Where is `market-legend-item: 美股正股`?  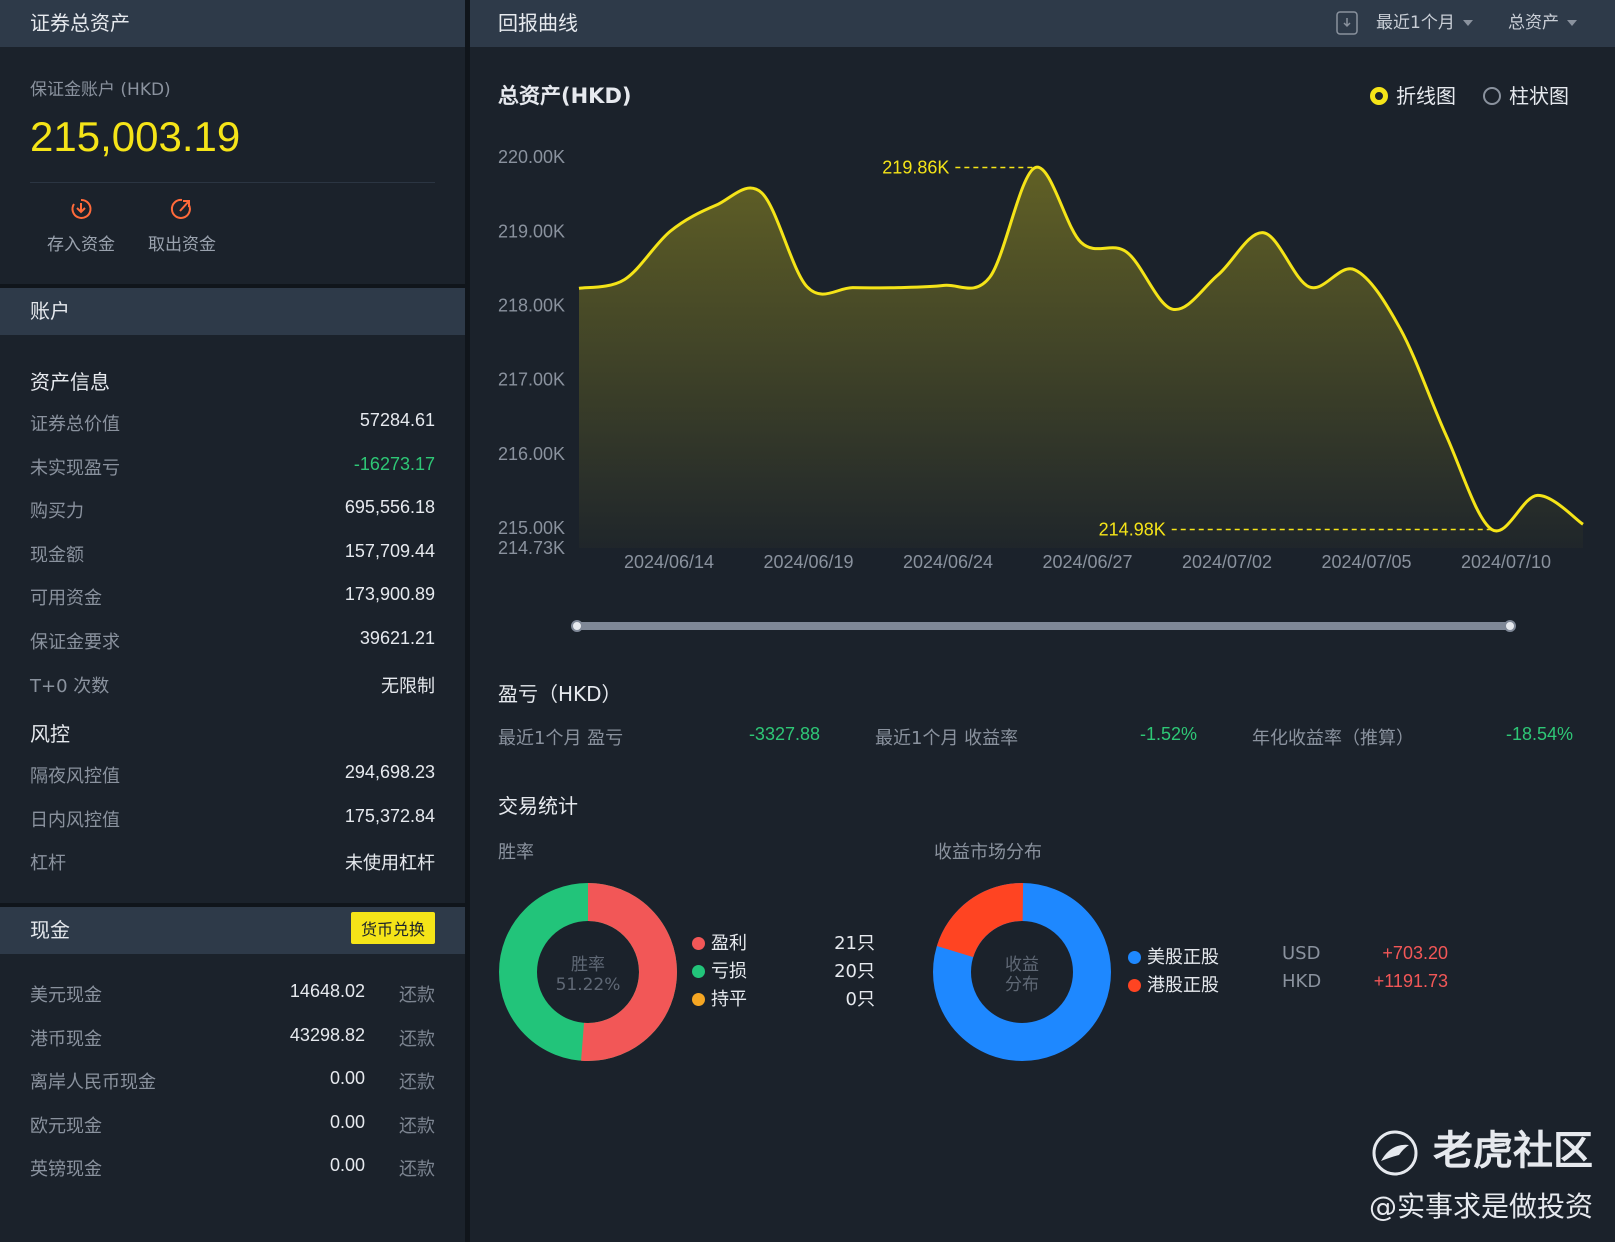 market-legend-item: 美股正股 is located at coordinates (1173, 956).